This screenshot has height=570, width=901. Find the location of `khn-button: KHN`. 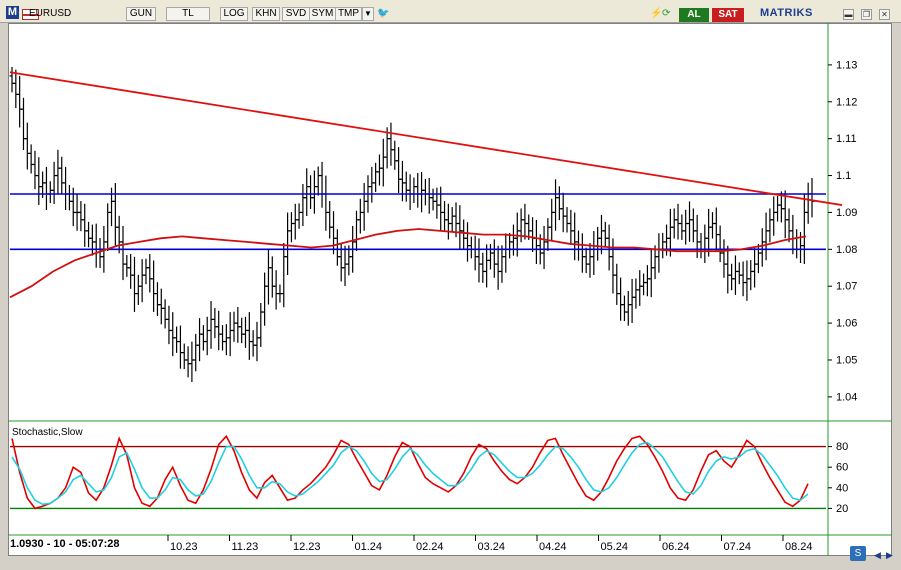

khn-button: KHN is located at coordinates (266, 14).